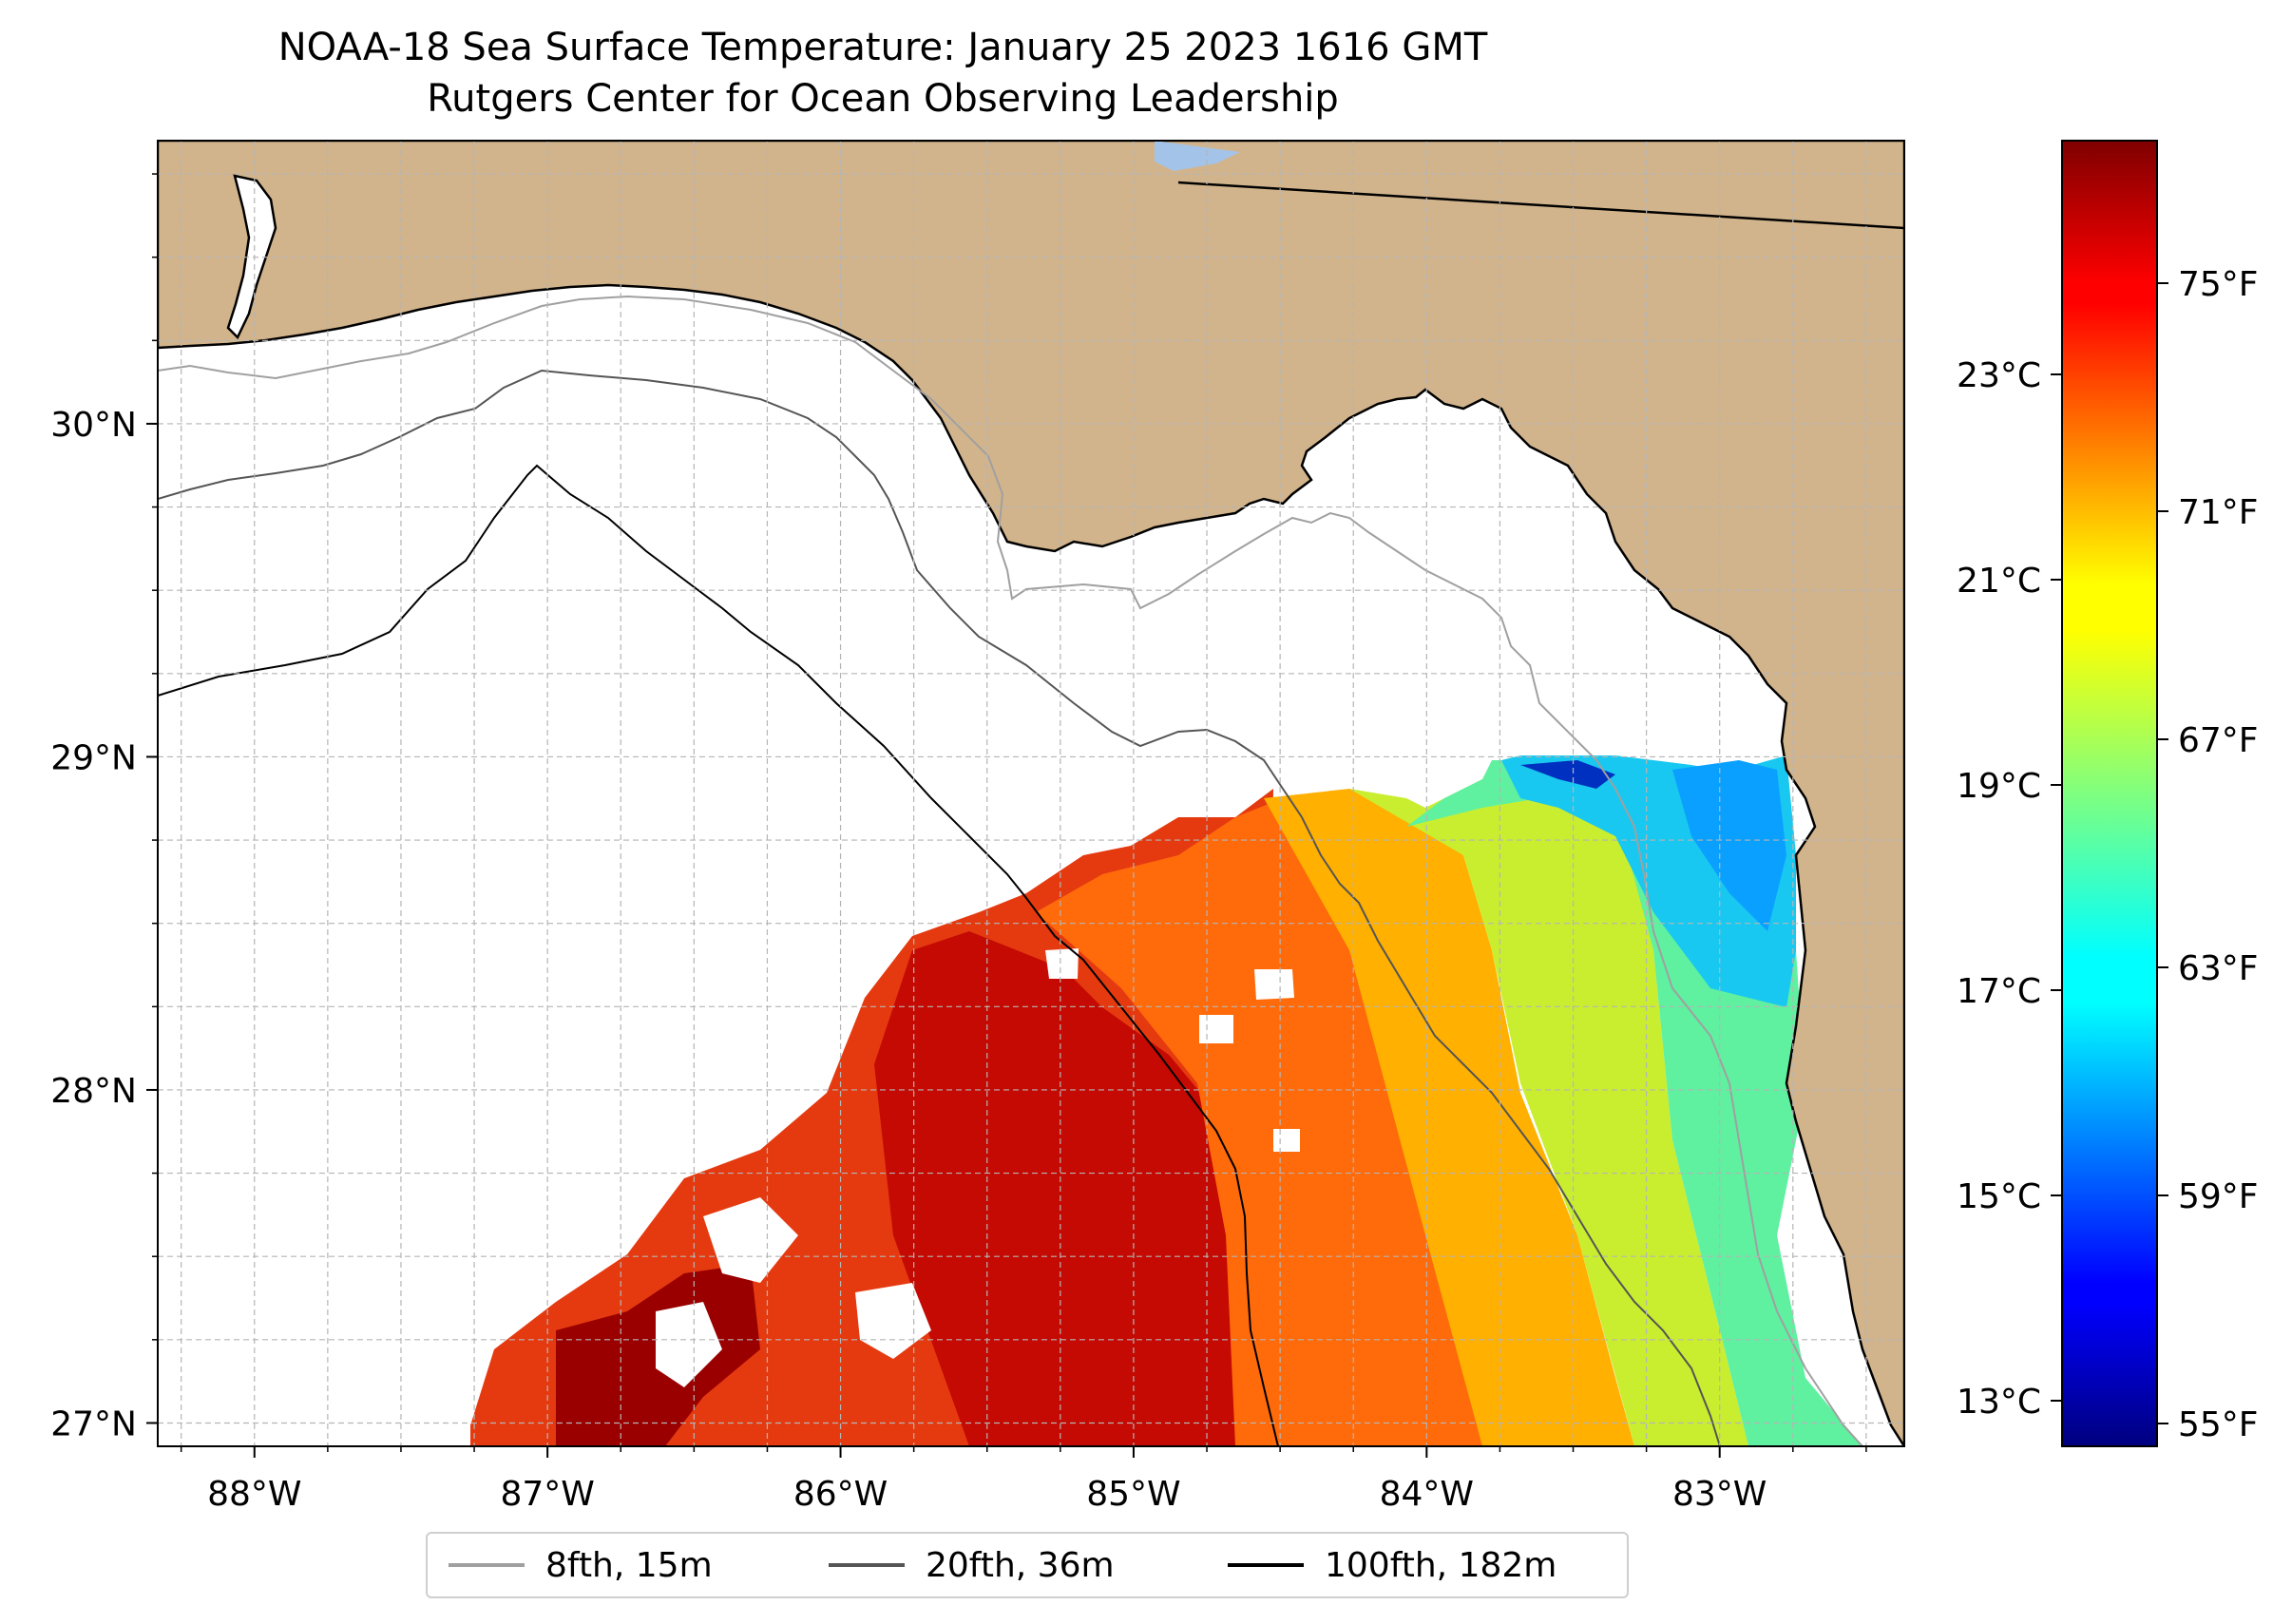 The image size is (2292, 1624). I want to click on colorbar-c-label: 19°C, so click(1999, 786).